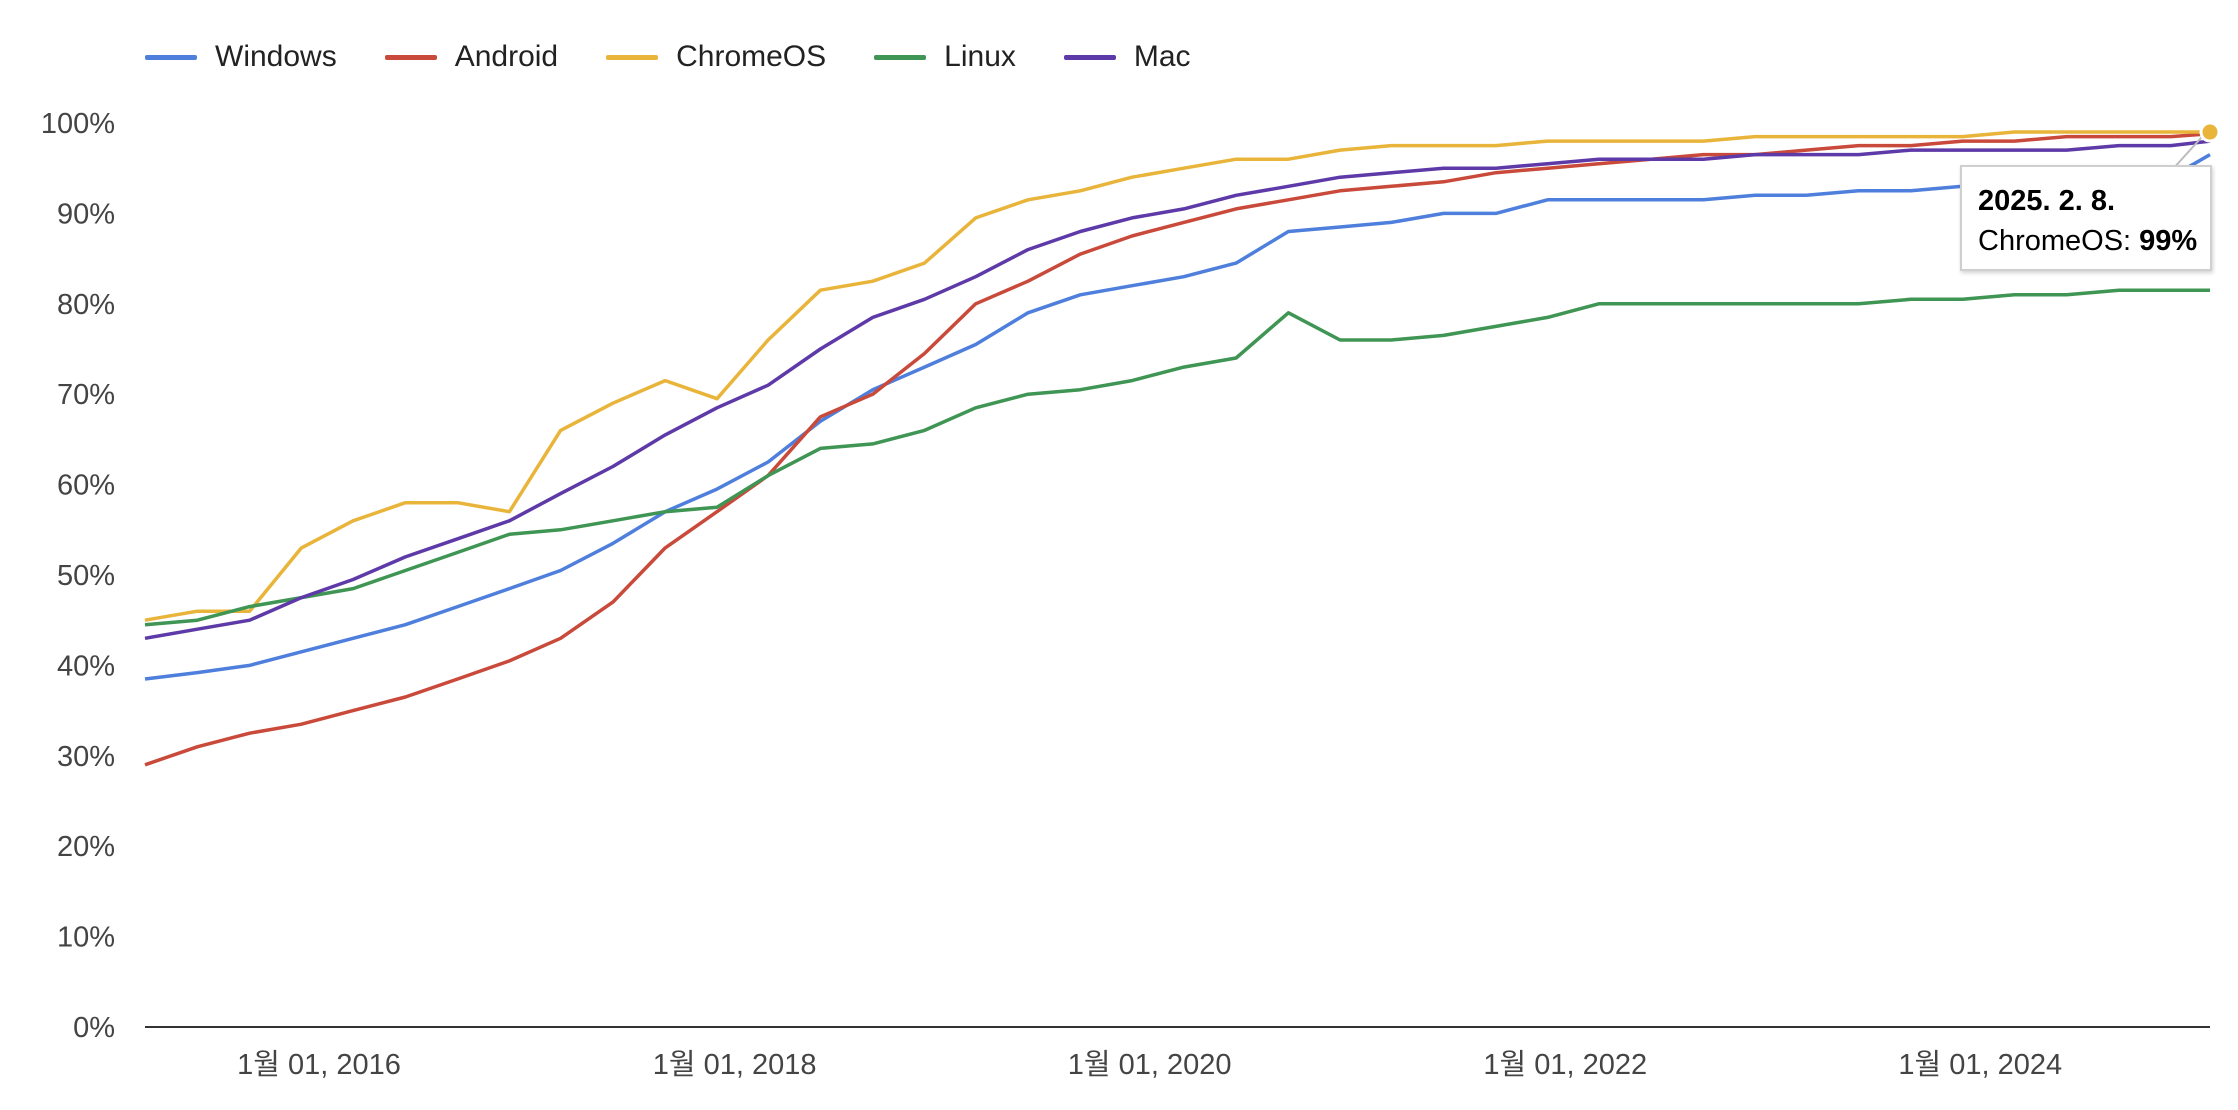 Image resolution: width=2238 pixels, height=1110 pixels. I want to click on x-tick-label: 1월 01, 2018, so click(735, 1064).